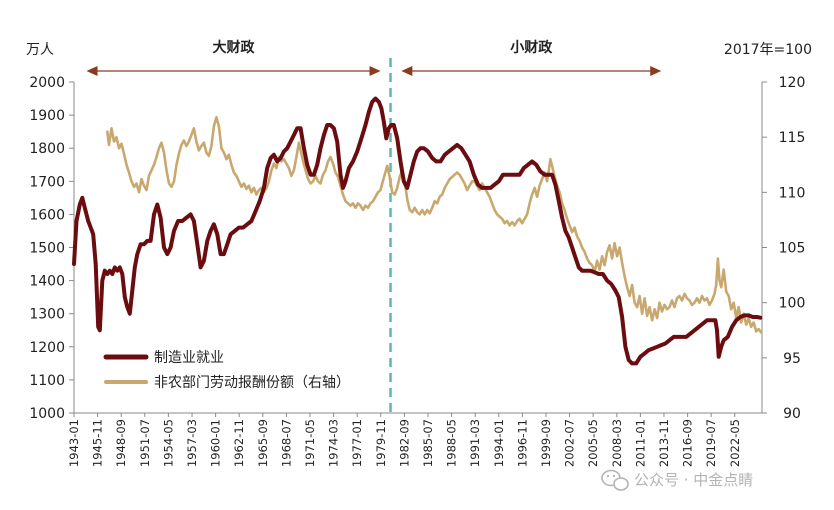  I want to click on left-tick-label: 1000, so click(47, 414).